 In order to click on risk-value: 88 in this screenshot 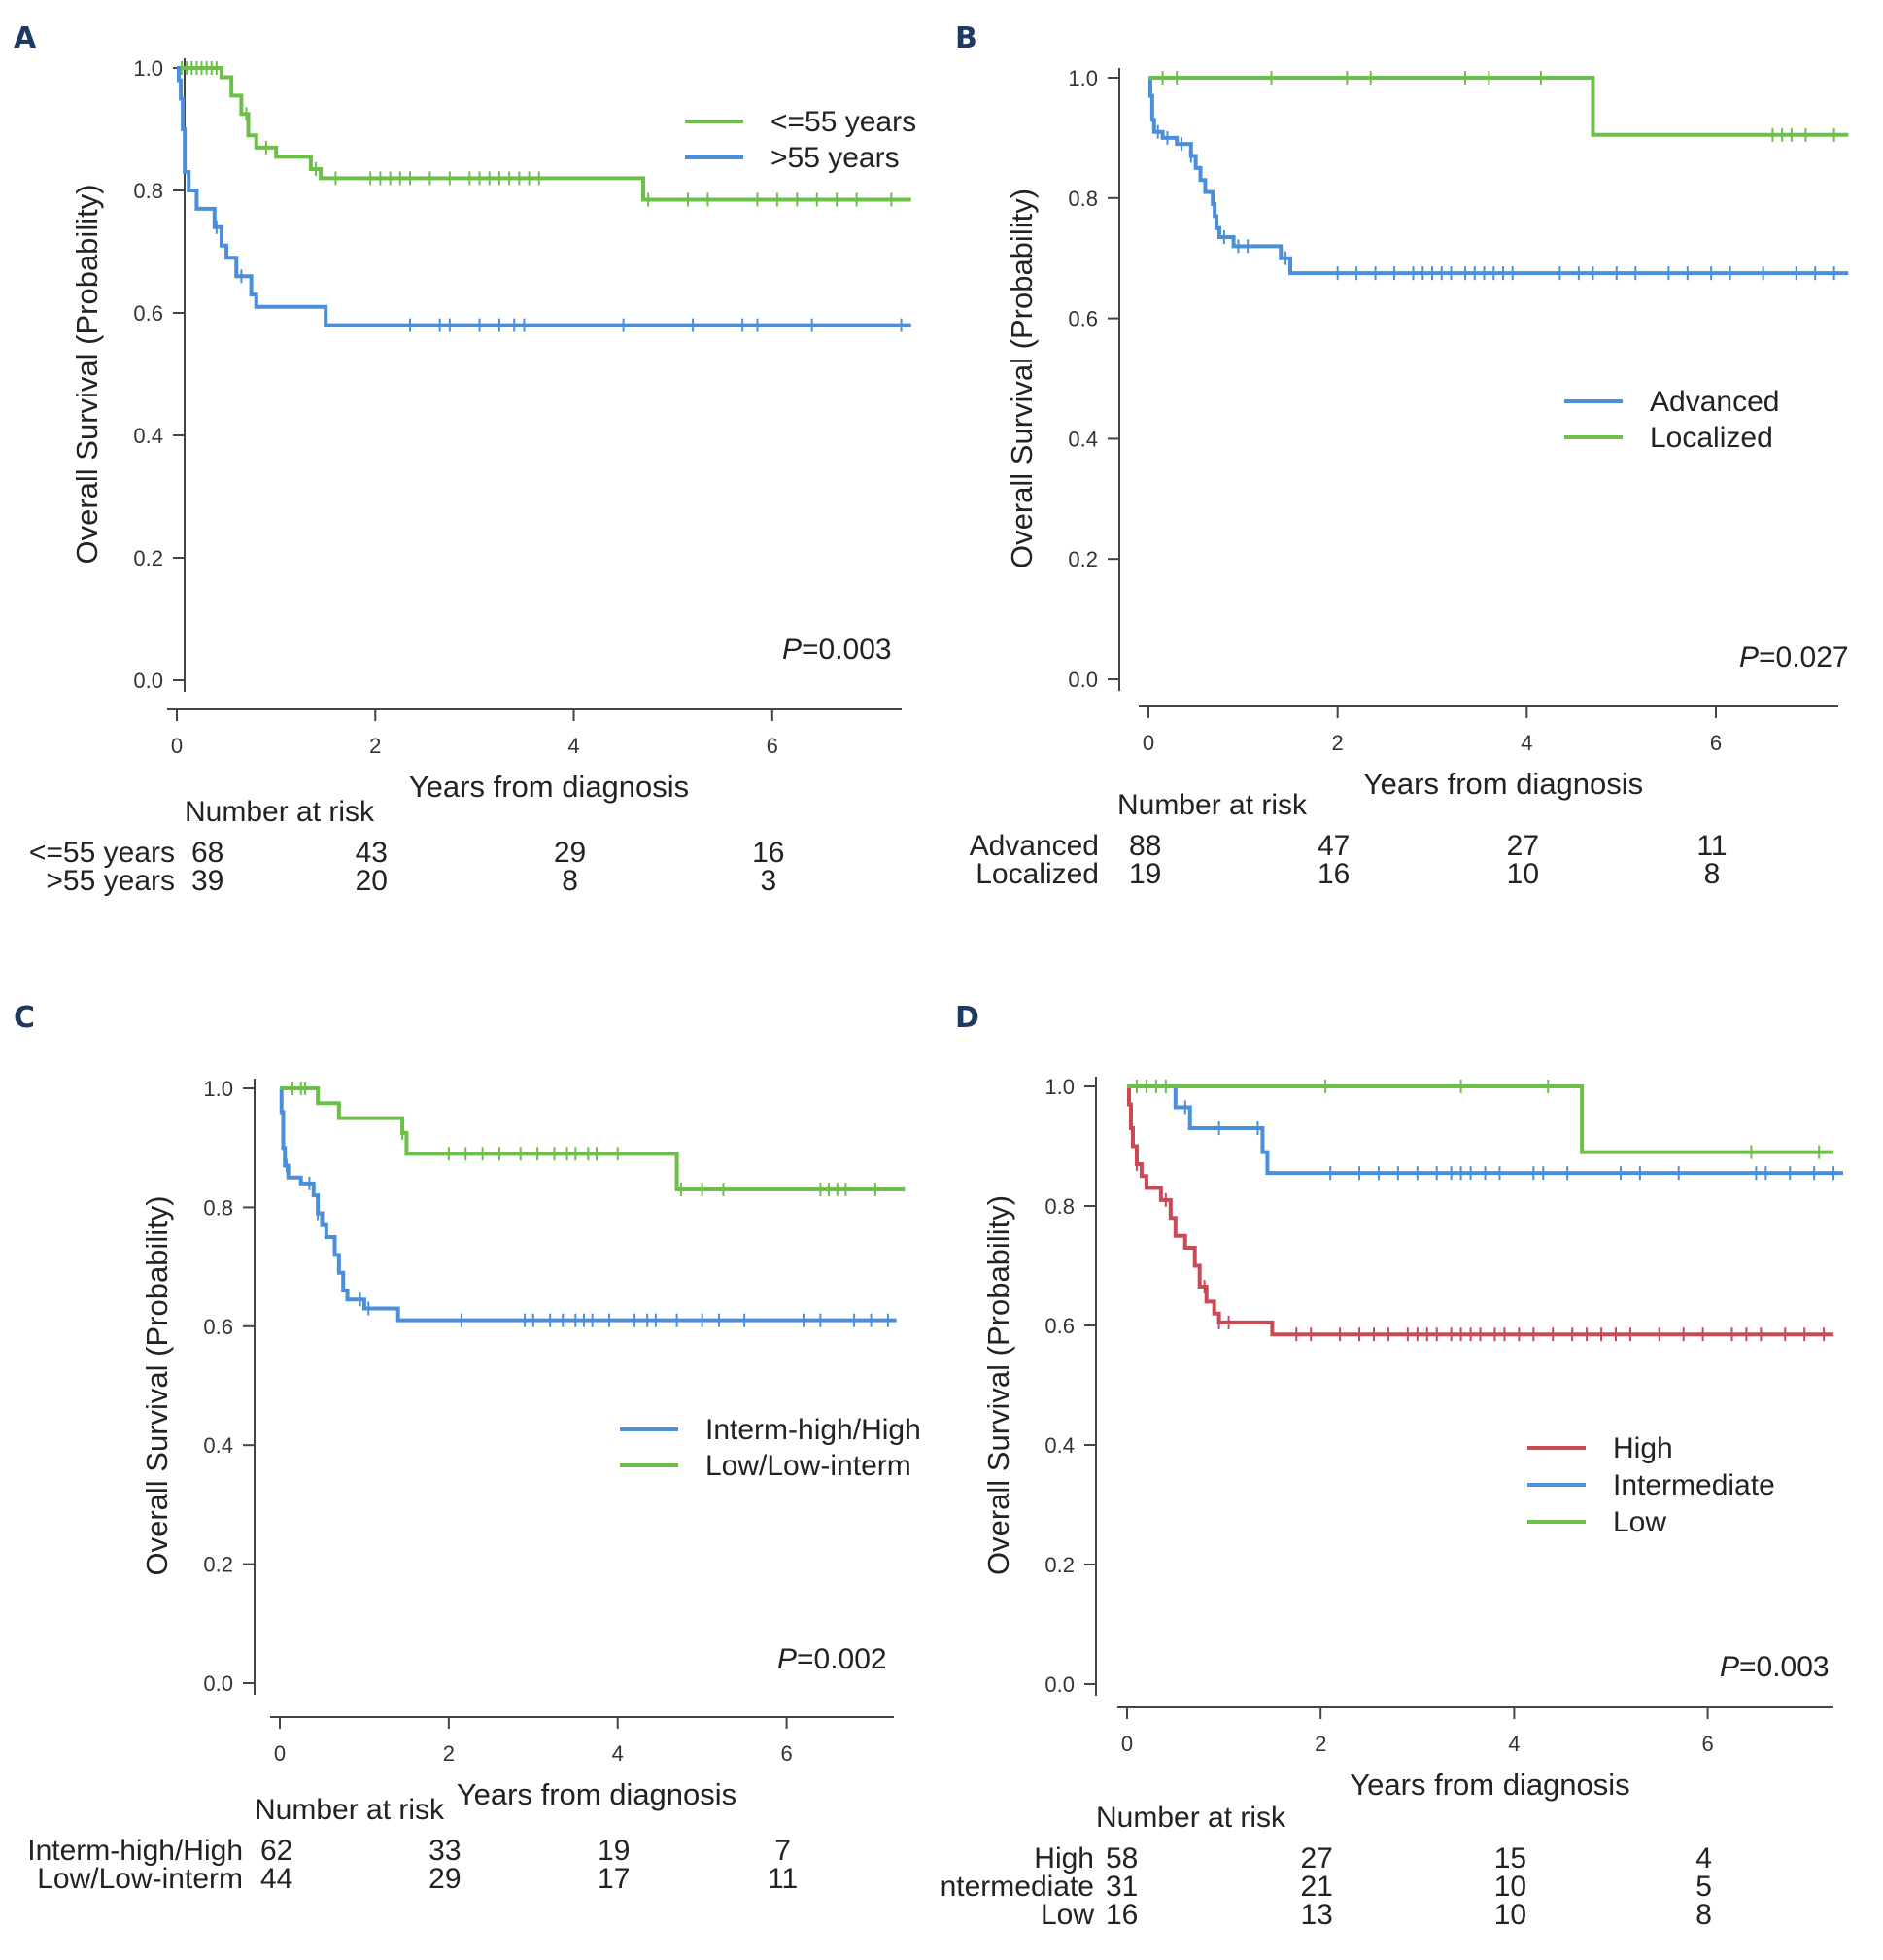, I will do `click(1145, 846)`.